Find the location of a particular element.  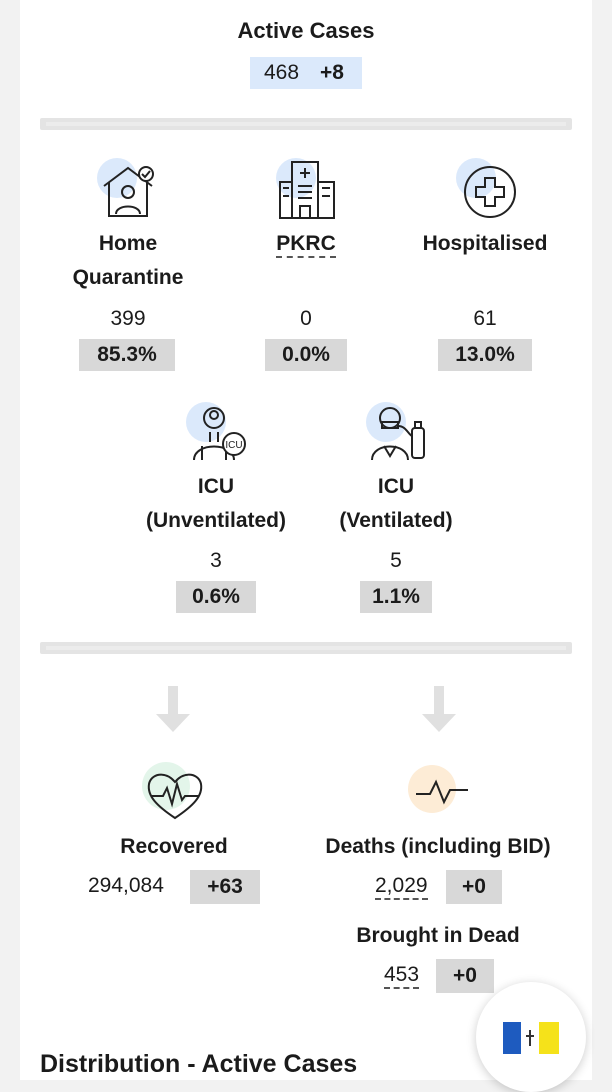

state-flag-icon is located at coordinates (531, 1038).